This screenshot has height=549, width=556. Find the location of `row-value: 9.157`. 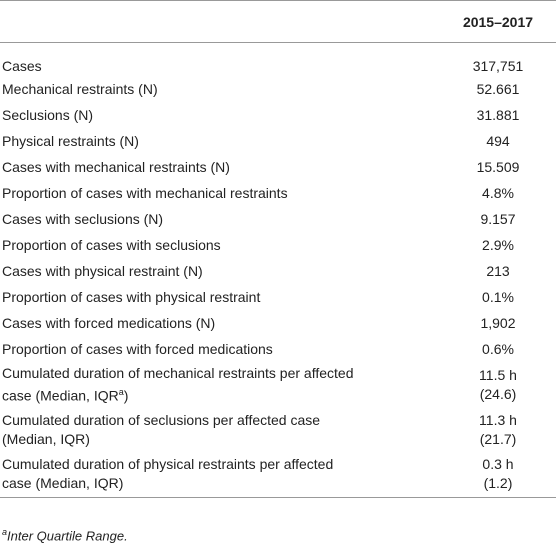

row-value: 9.157 is located at coordinates (498, 219).